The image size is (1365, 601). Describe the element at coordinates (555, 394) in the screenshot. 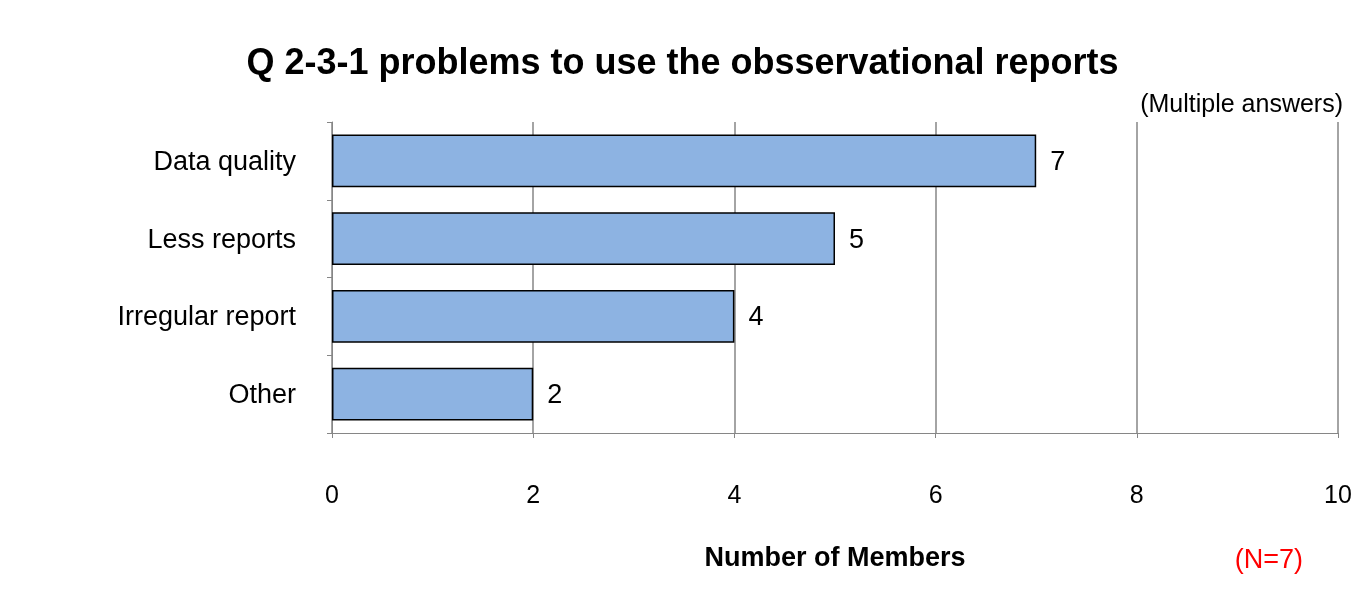

I see `data-label: 2` at that location.